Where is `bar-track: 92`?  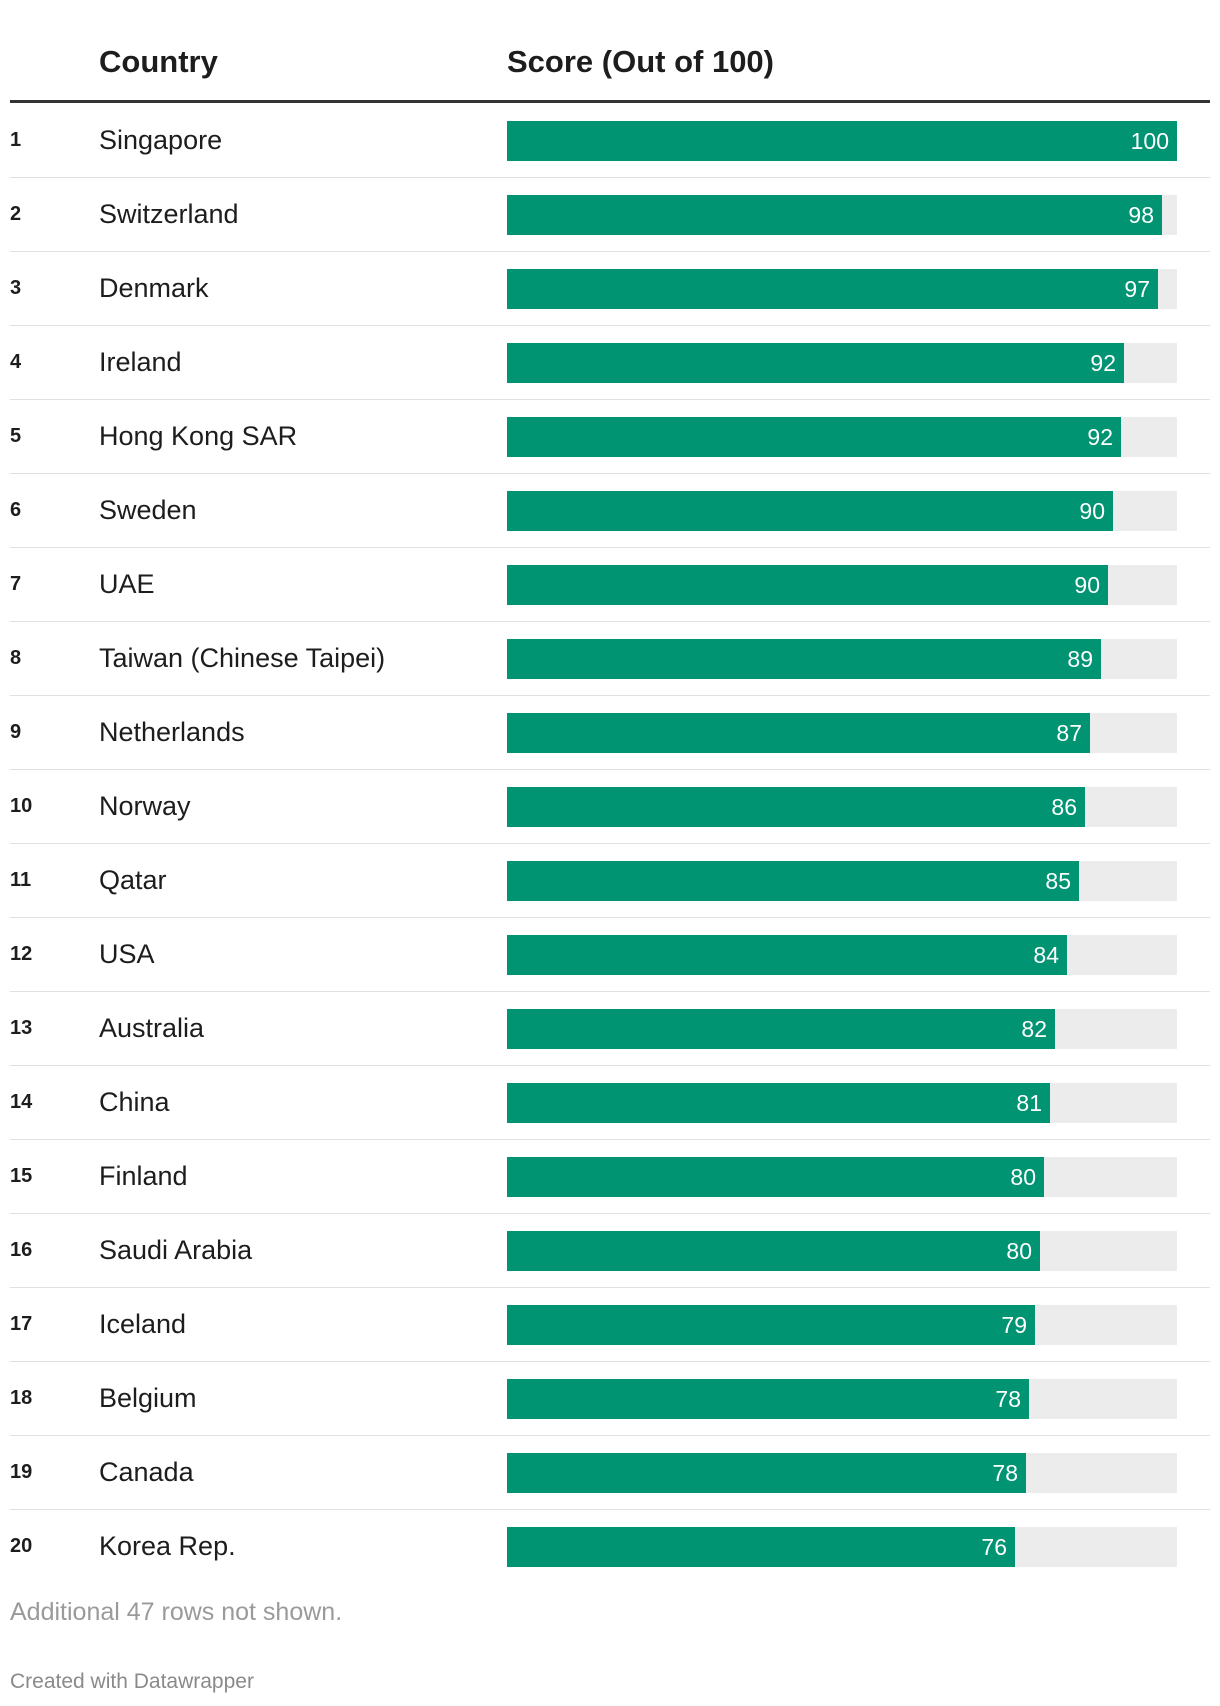 bar-track: 92 is located at coordinates (842, 363).